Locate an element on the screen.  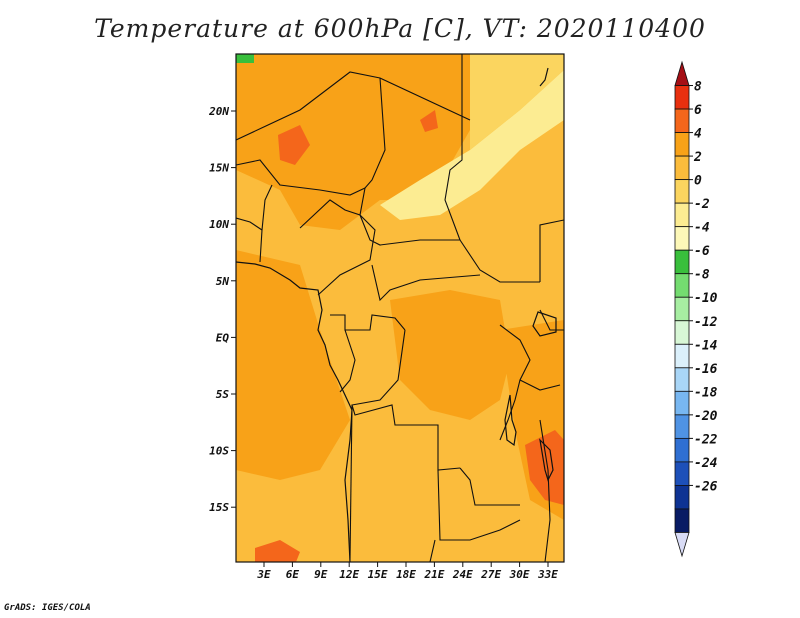
colorbar-label: -18 is located at coordinates (706, 392).